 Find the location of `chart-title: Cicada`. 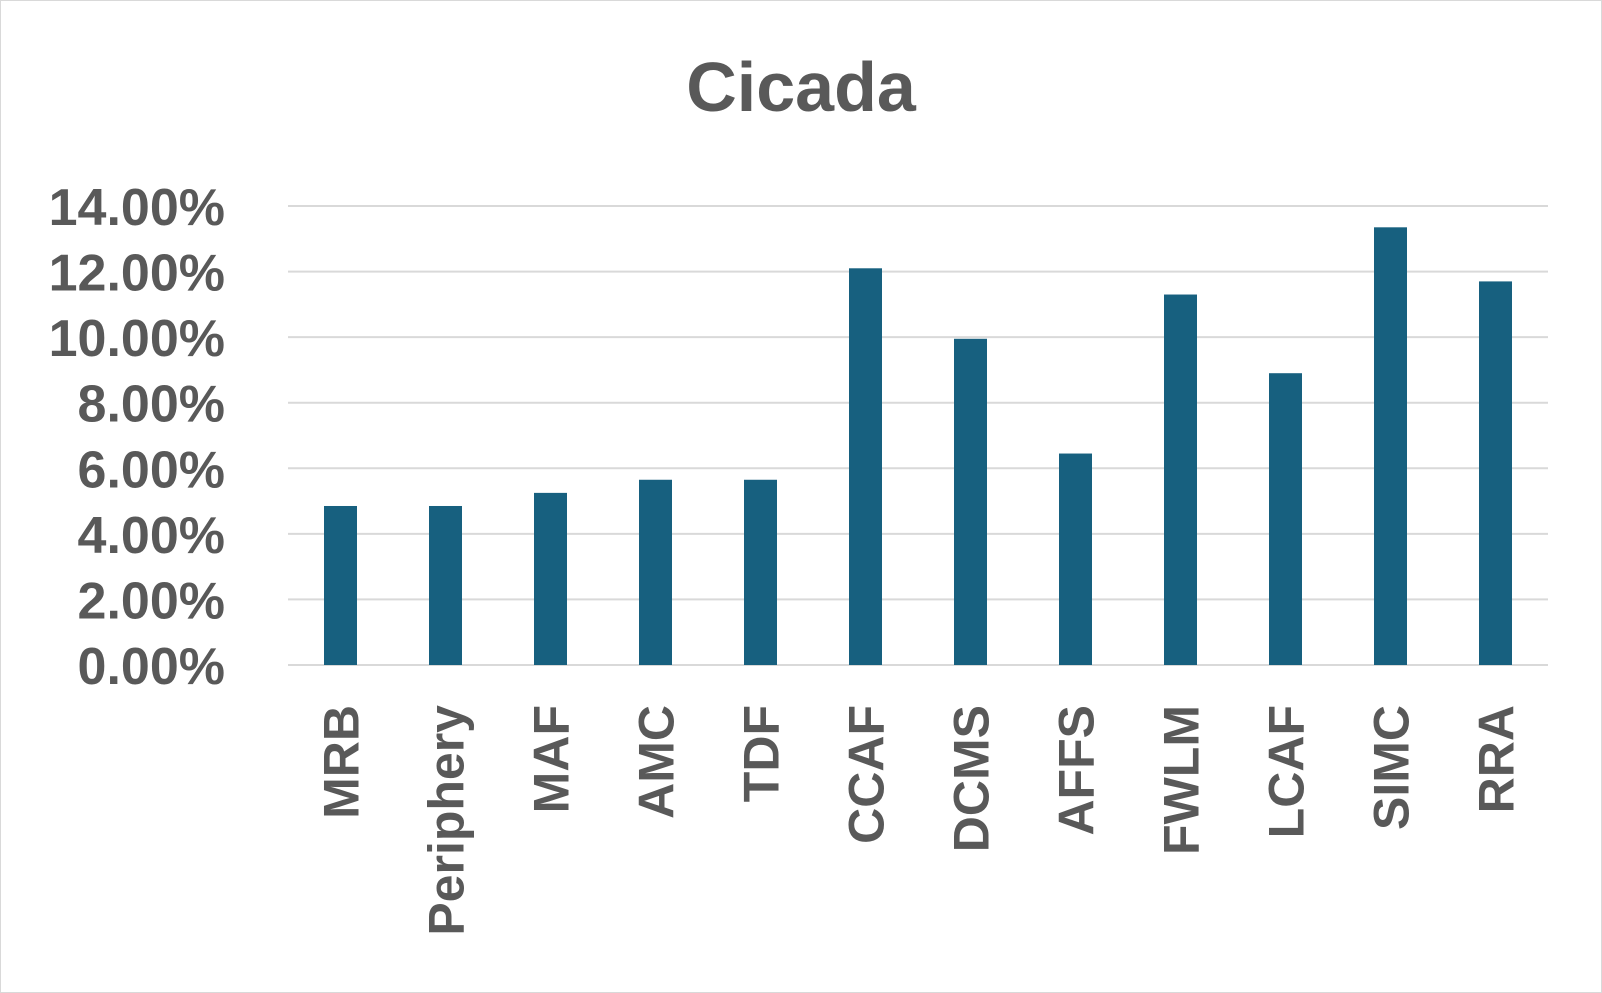

chart-title: Cicada is located at coordinates (801, 87).